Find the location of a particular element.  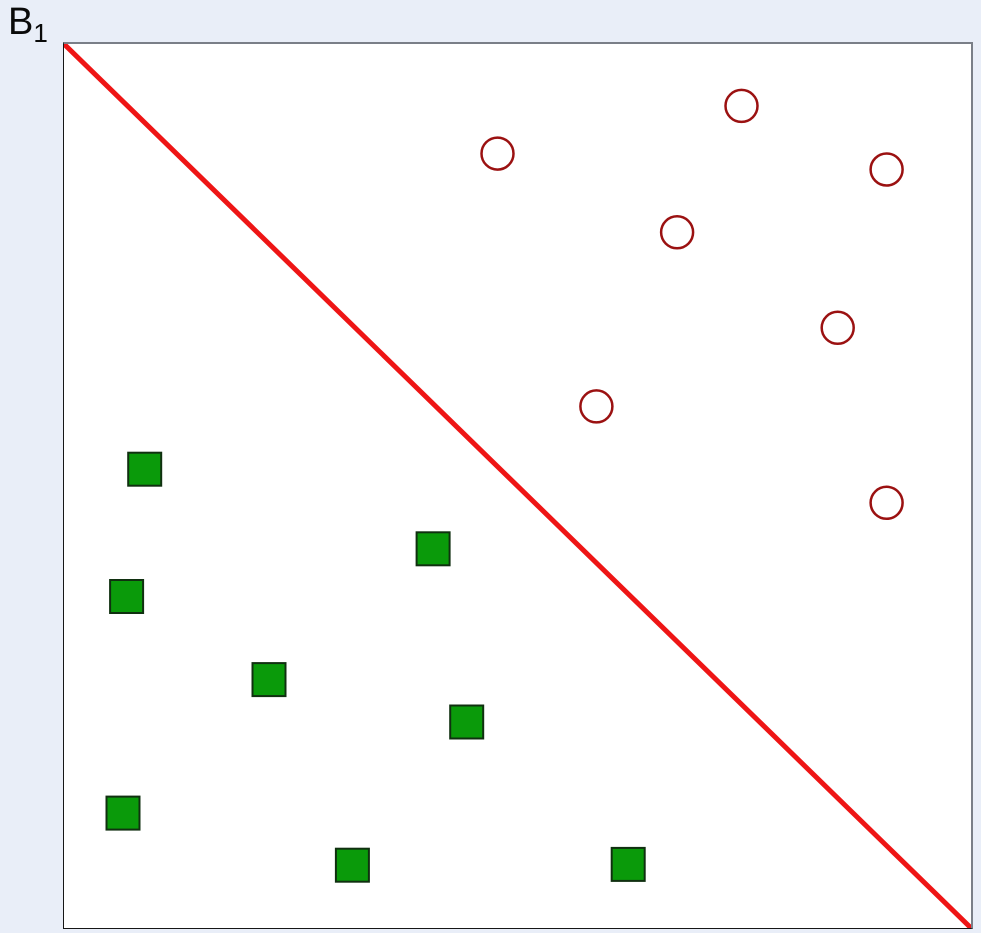

boundary-label-subscript: 1 is located at coordinates (40, 33).